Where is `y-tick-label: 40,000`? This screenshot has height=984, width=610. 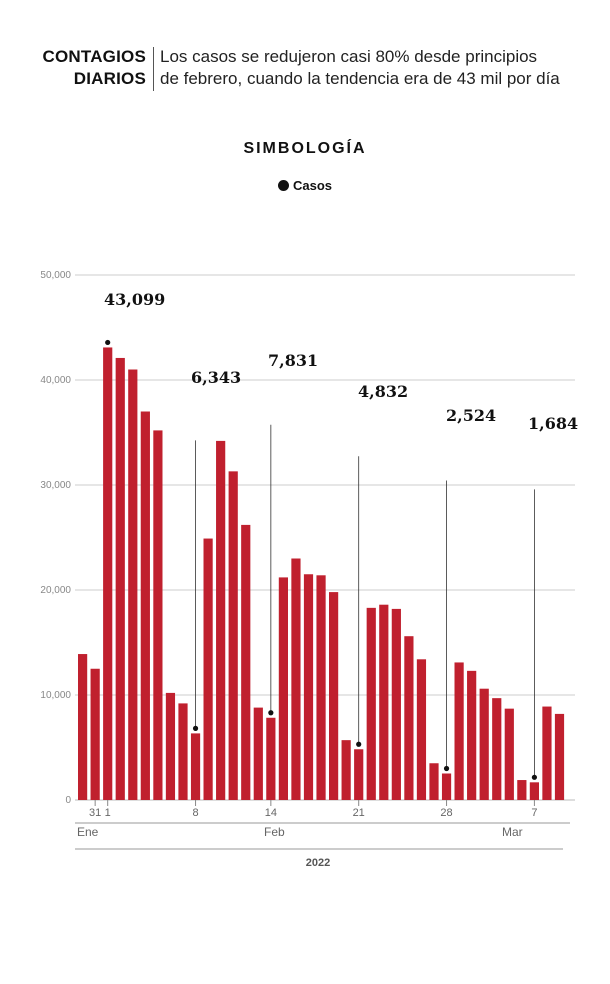
y-tick-label: 40,000 is located at coordinates (55, 380).